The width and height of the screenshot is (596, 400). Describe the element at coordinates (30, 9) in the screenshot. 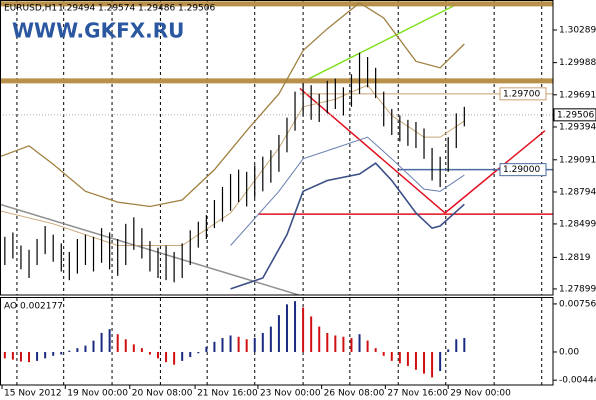

I see `symbol: EURUSD,H1` at that location.